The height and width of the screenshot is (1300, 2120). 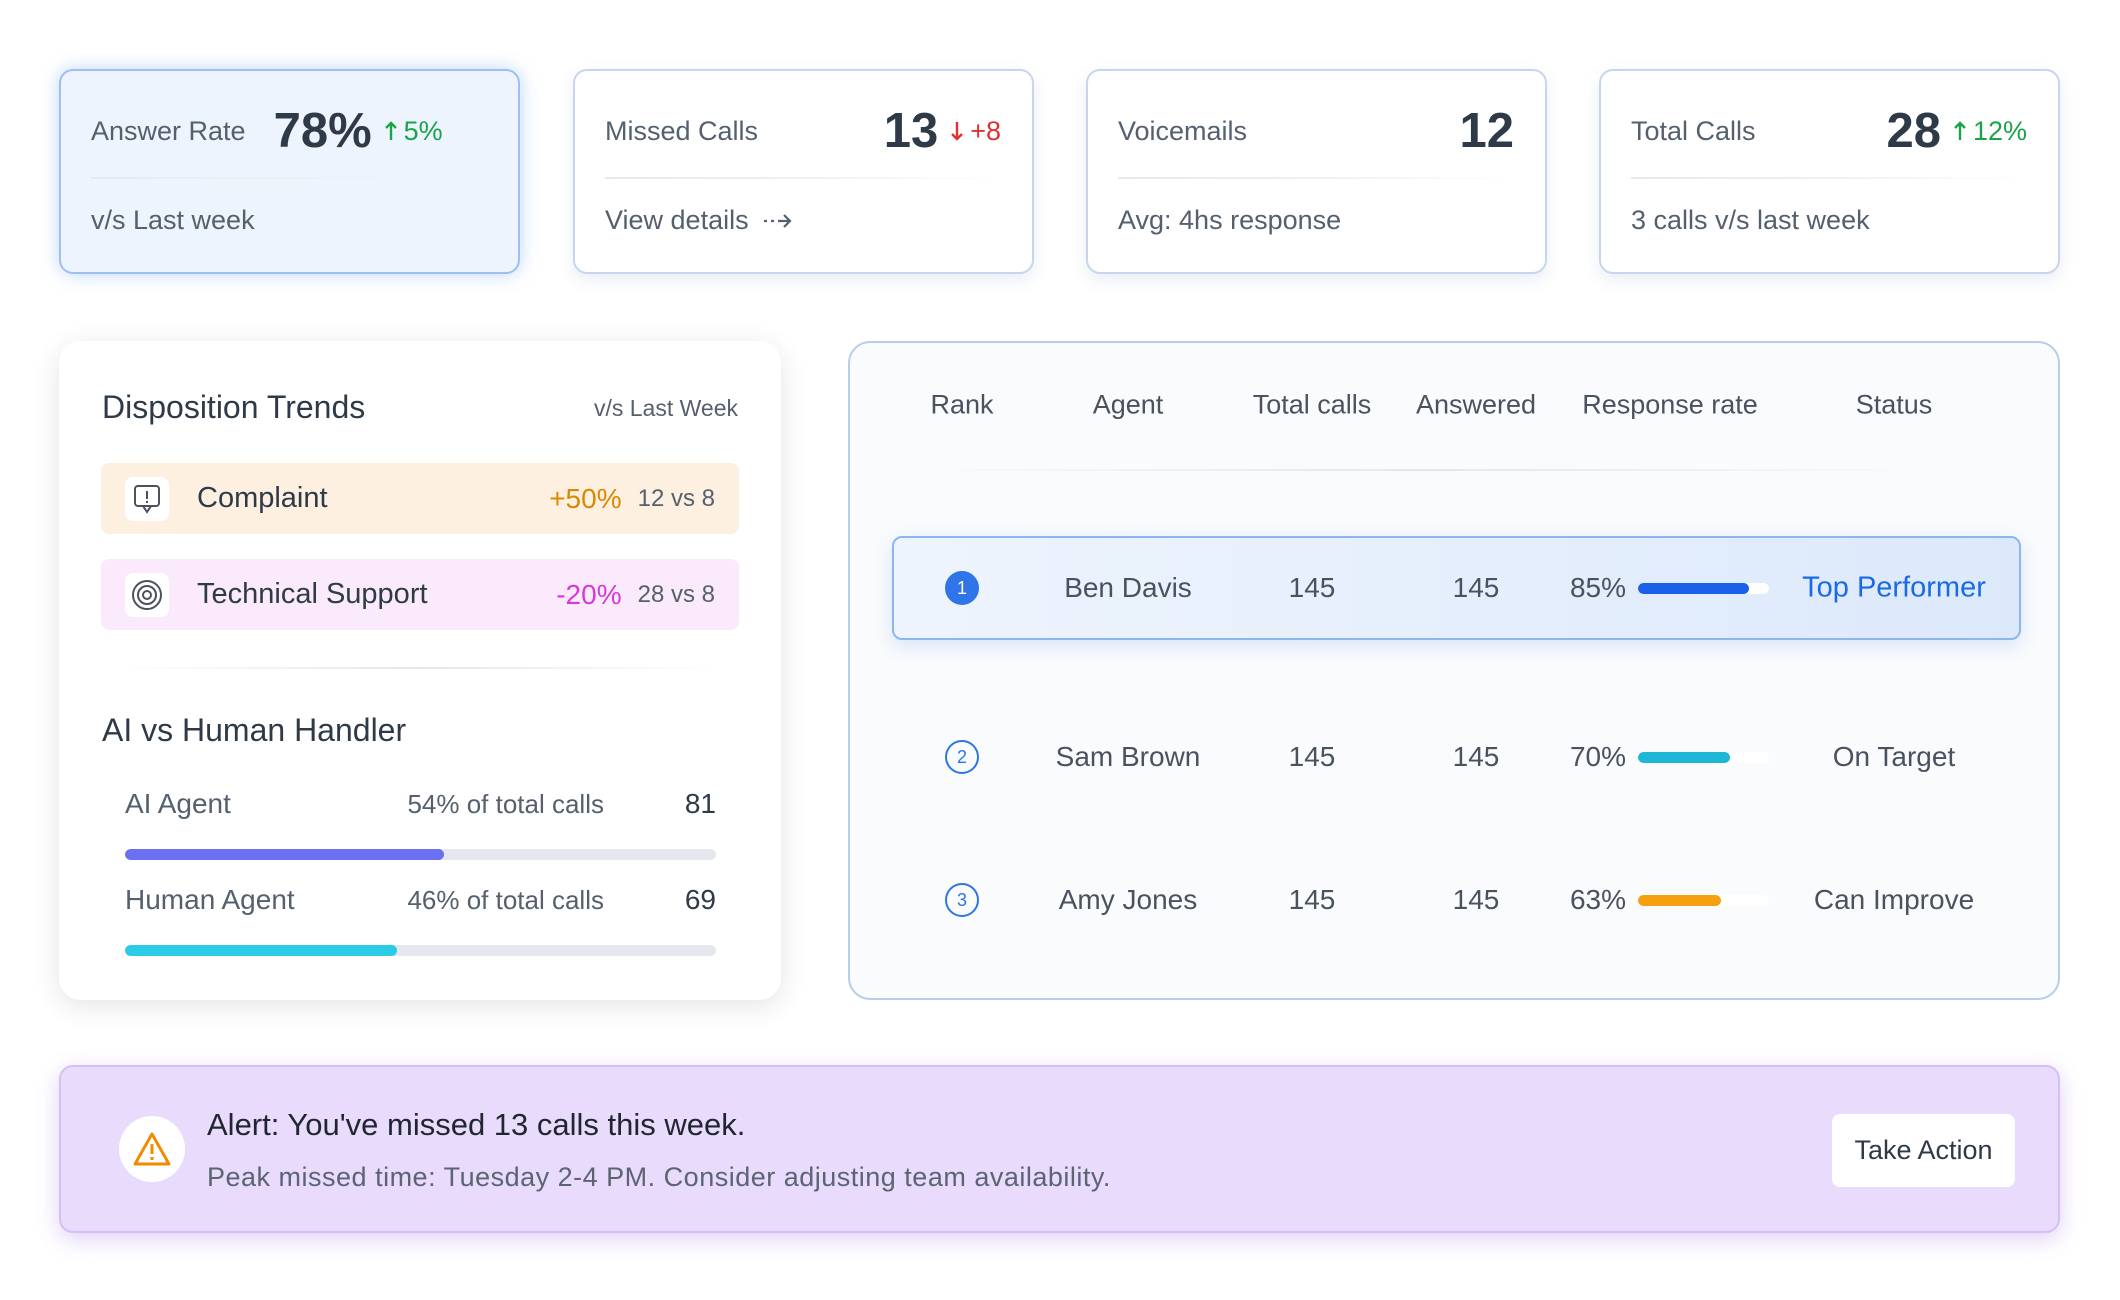 What do you see at coordinates (1999, 130) in the screenshot?
I see `stat-delta: 12%` at bounding box center [1999, 130].